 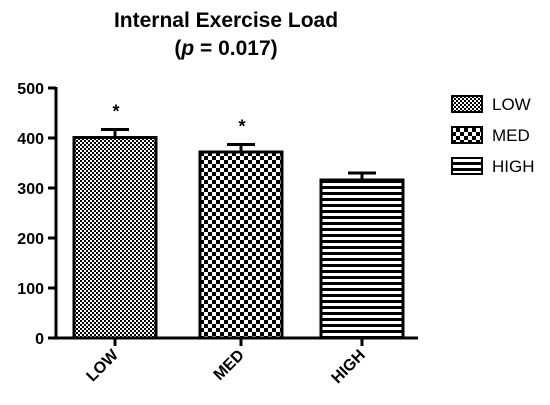 I want to click on y-tick-label: 300, so click(x=30, y=189).